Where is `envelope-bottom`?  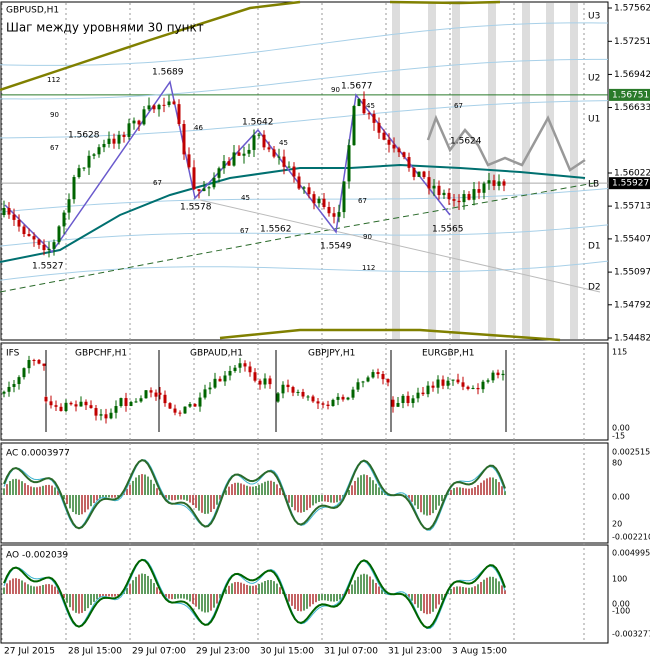
envelope-bottom is located at coordinates (390, 335).